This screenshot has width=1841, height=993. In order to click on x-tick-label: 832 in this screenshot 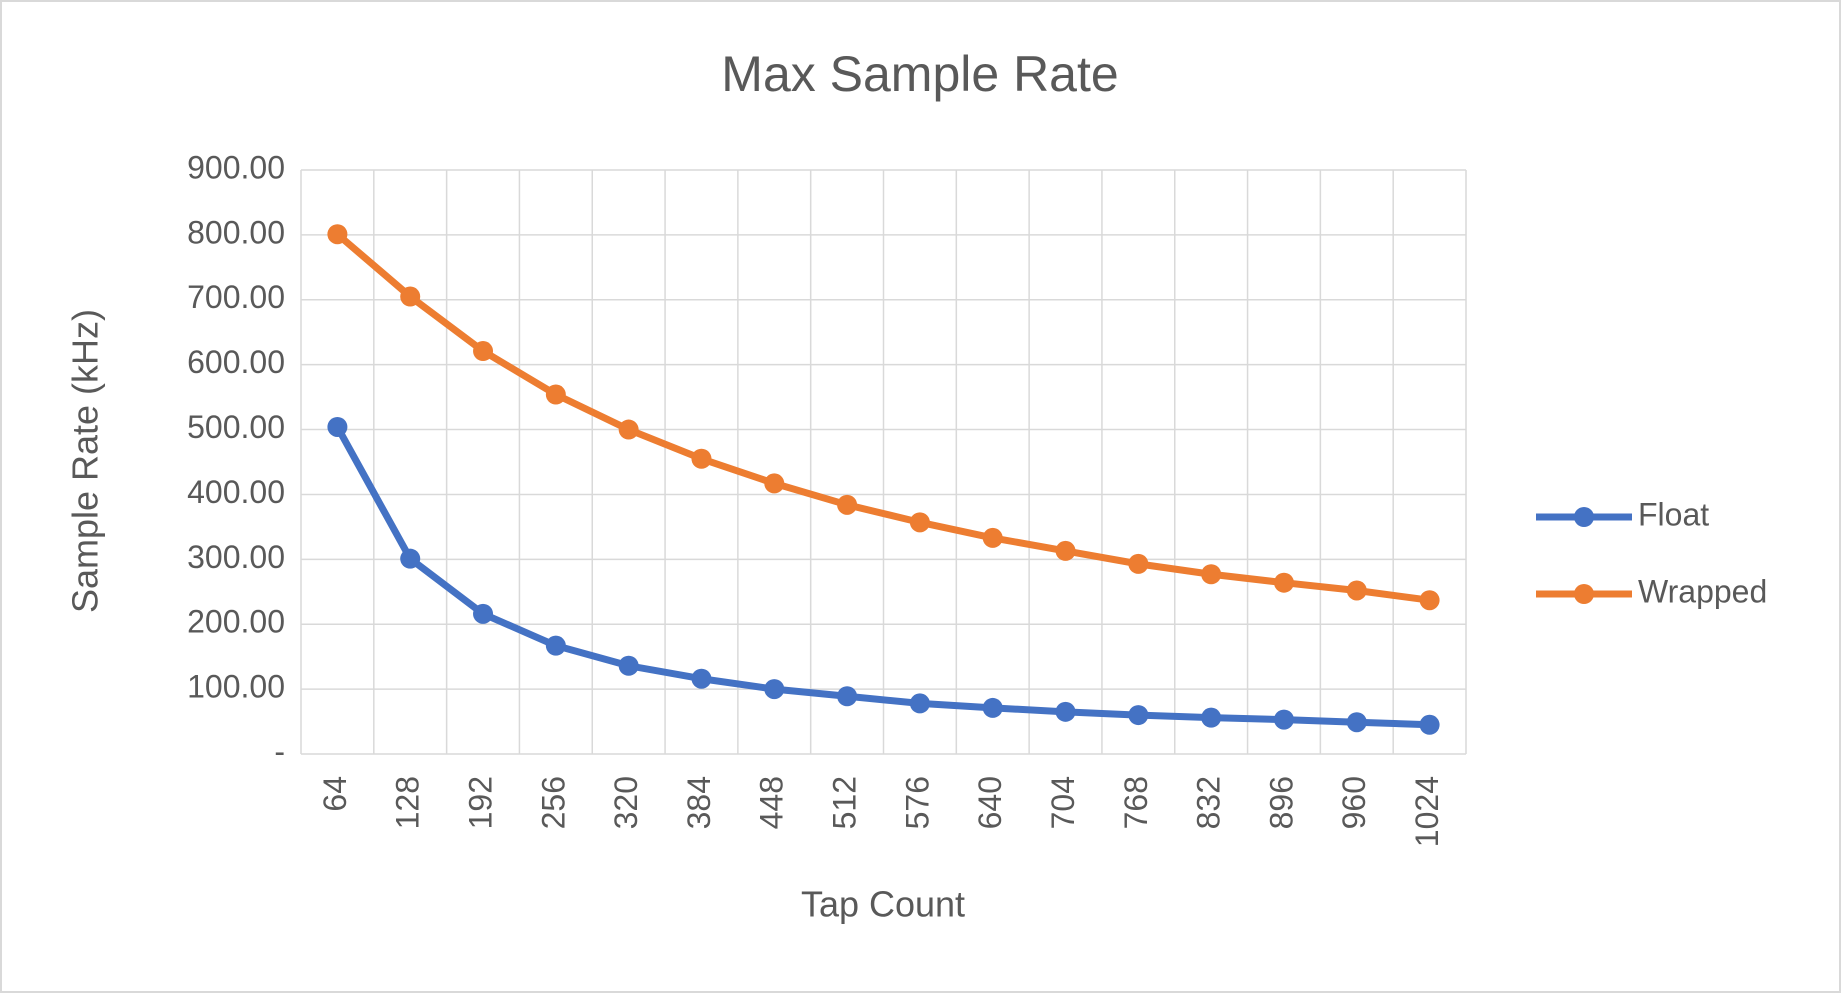, I will do `click(1209, 802)`.